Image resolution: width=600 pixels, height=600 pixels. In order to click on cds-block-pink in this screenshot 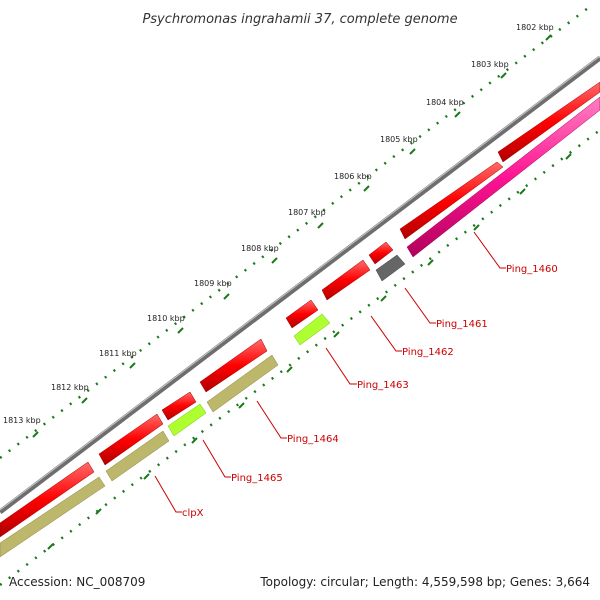, I will do `click(503, 177)`.